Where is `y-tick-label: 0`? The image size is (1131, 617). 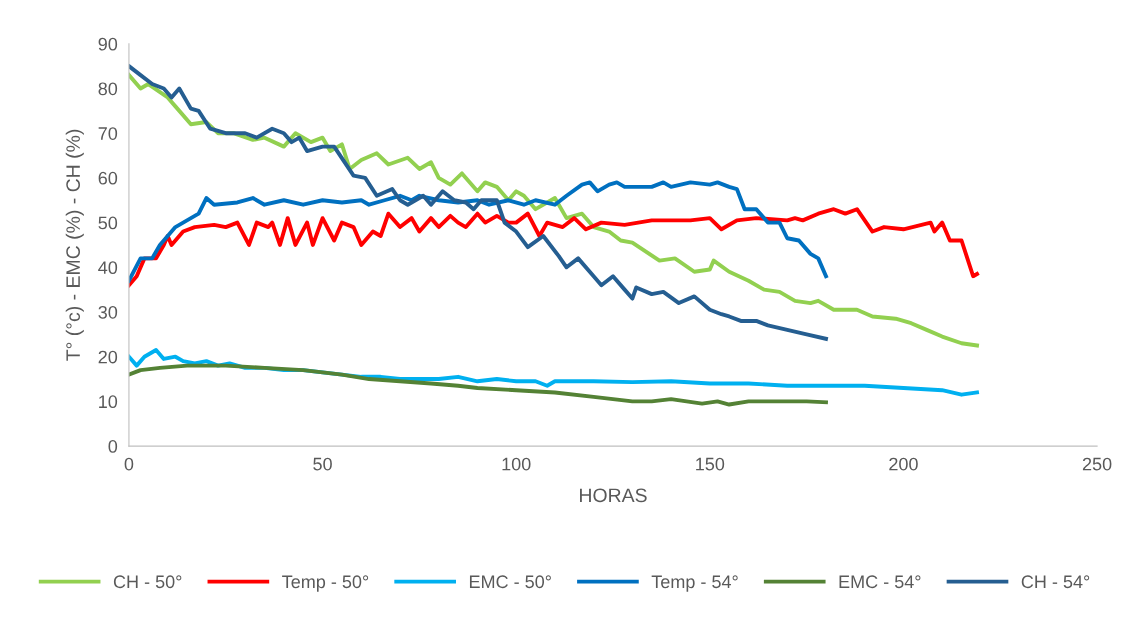 y-tick-label: 0 is located at coordinates (113, 446).